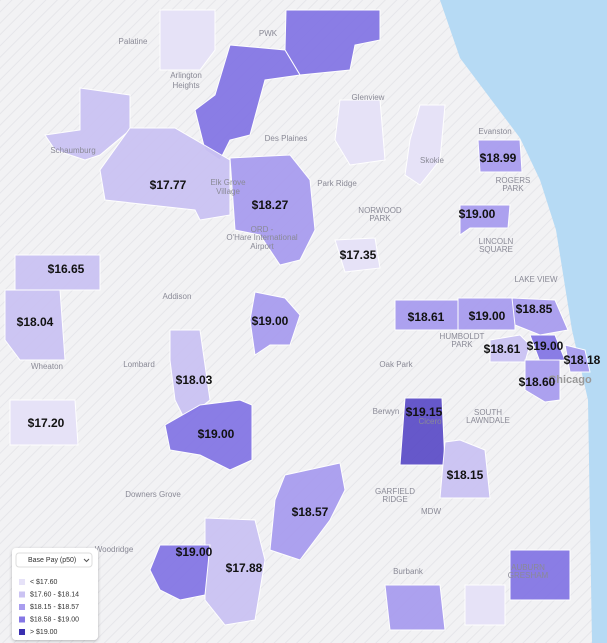 The image size is (607, 643). What do you see at coordinates (582, 360) in the screenshot?
I see `pay-label: $18.18` at bounding box center [582, 360].